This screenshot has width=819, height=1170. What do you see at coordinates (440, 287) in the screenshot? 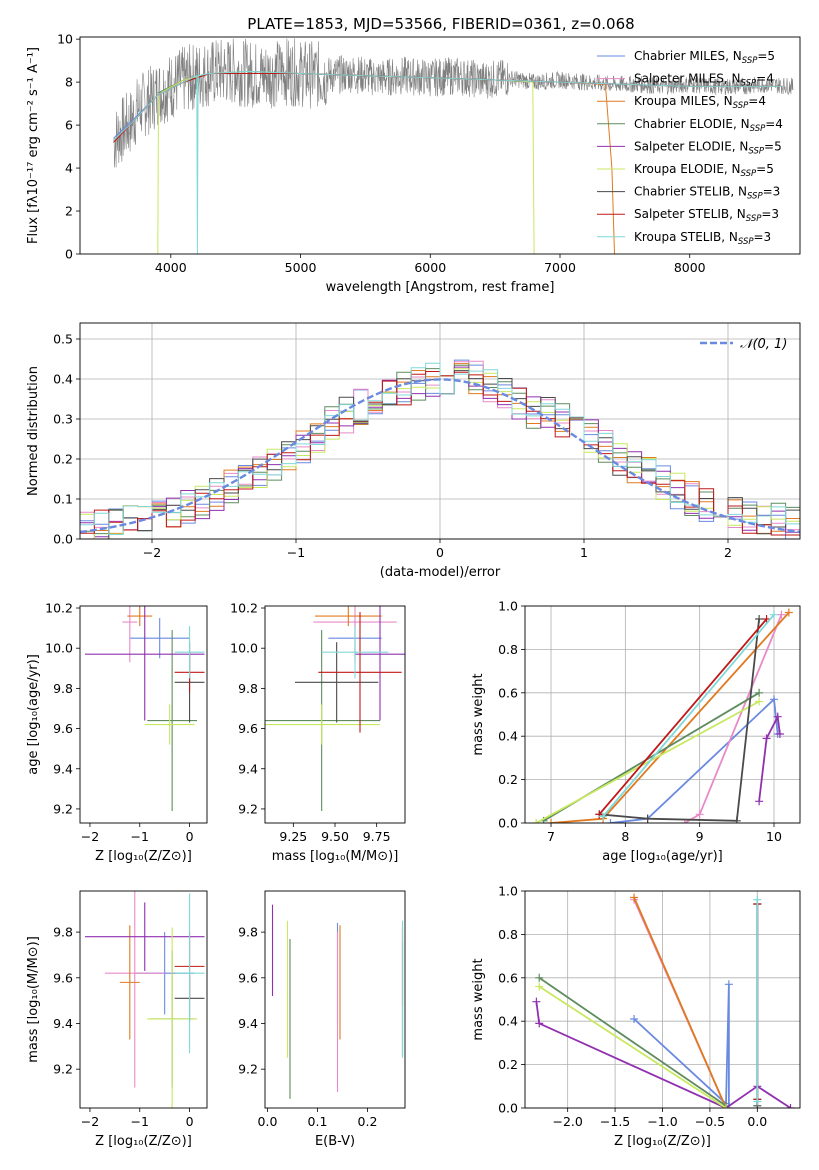
I see `x-axis-label: wavelength [Angstrom, rest frame]` at bounding box center [440, 287].